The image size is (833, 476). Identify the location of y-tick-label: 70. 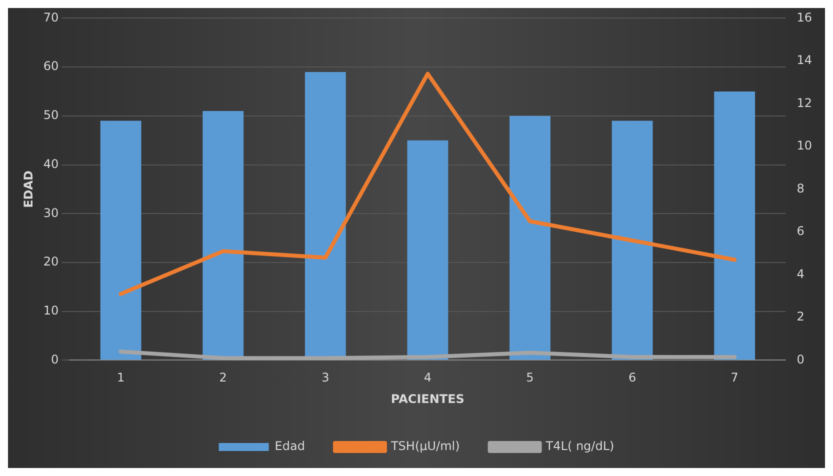
(51, 17).